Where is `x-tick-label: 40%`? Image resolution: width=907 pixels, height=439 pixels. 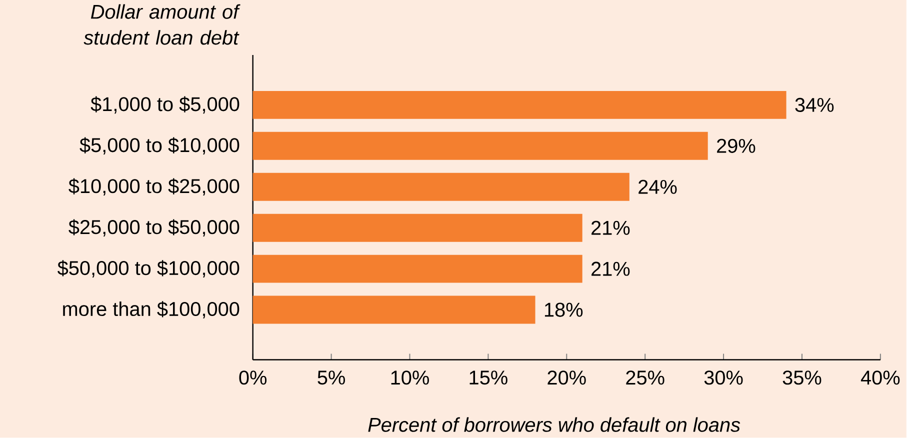
x-tick-label: 40% is located at coordinates (880, 377).